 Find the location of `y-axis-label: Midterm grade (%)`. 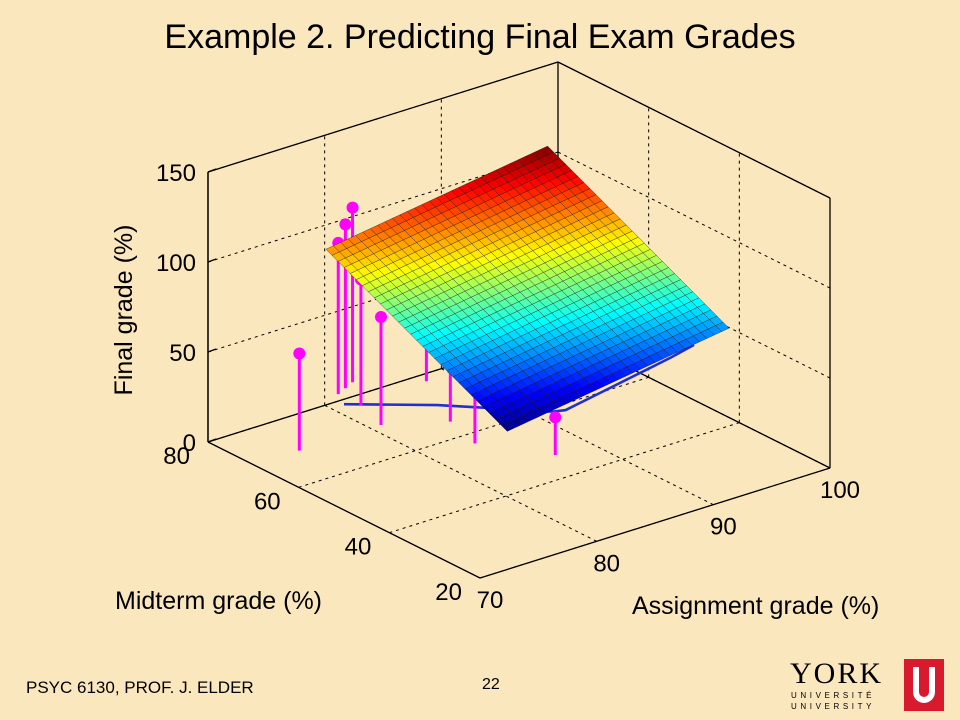

y-axis-label: Midterm grade (%) is located at coordinates (218, 601).